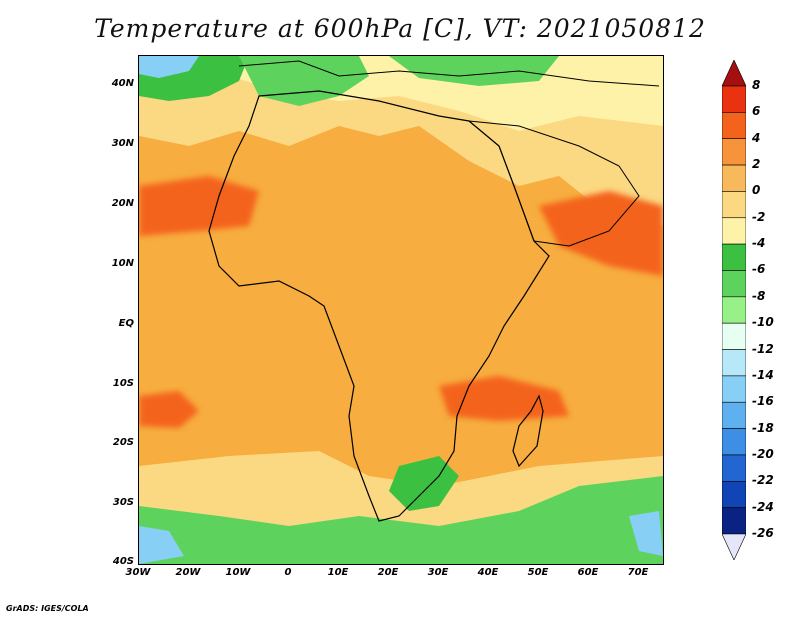  I want to click on colorbar-label: 0, so click(756, 190).